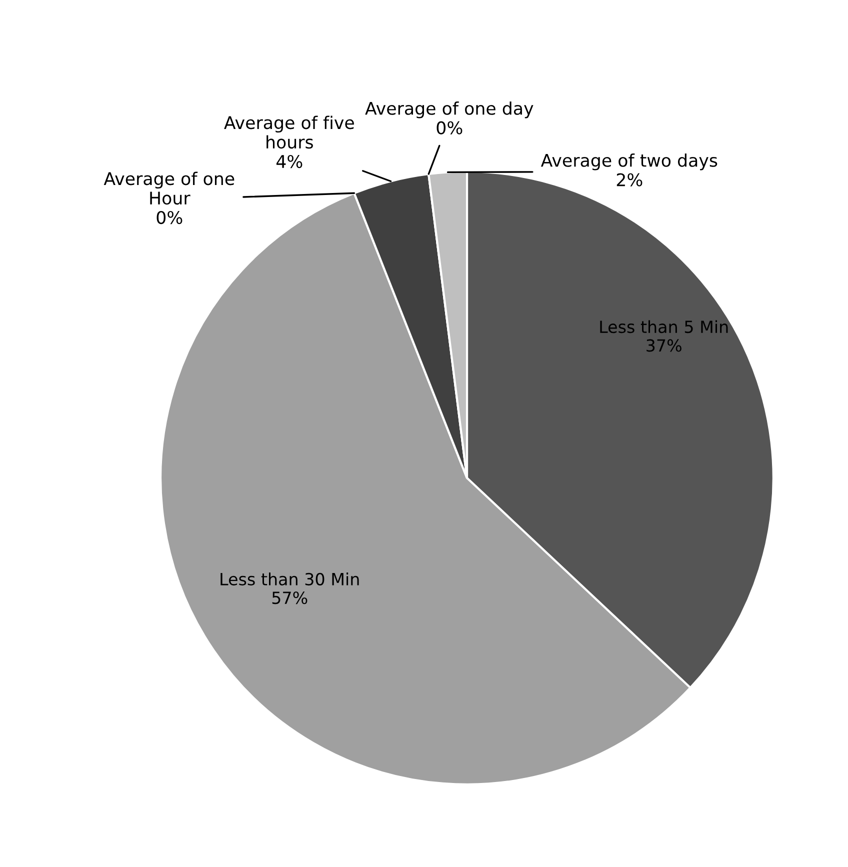 The height and width of the screenshot is (867, 848). I want to click on data-label: 57%, so click(290, 598).